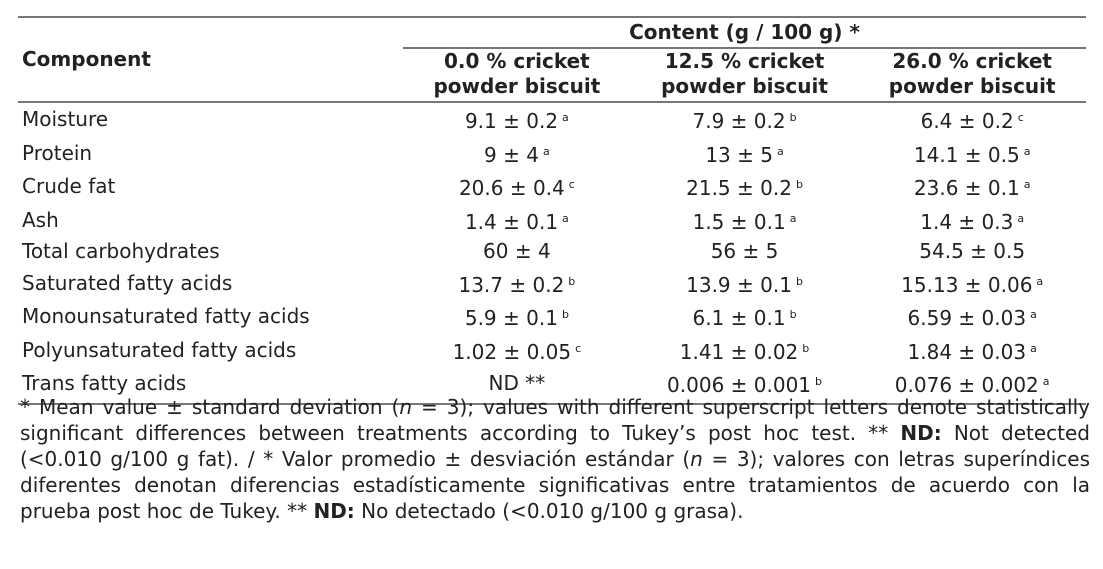  I want to click on value-cell: 6.1 ± 0.1 b, so click(745, 317).